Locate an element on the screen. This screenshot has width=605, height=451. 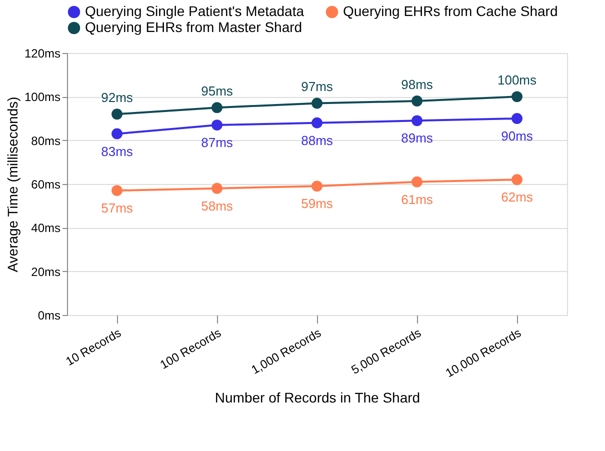
data-label: 62ms is located at coordinates (517, 197).